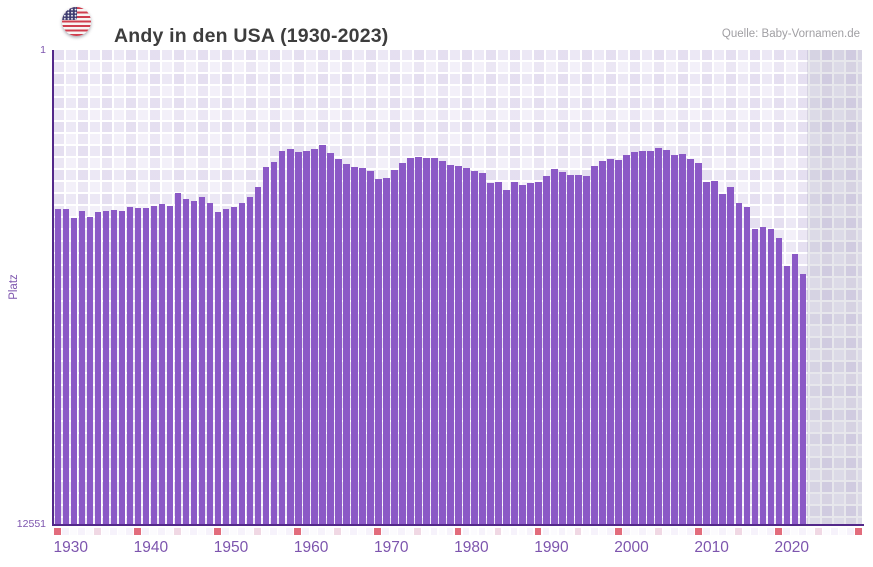 Image resolution: width=873 pixels, height=567 pixels. I want to click on bar-1941, so click(146, 366).